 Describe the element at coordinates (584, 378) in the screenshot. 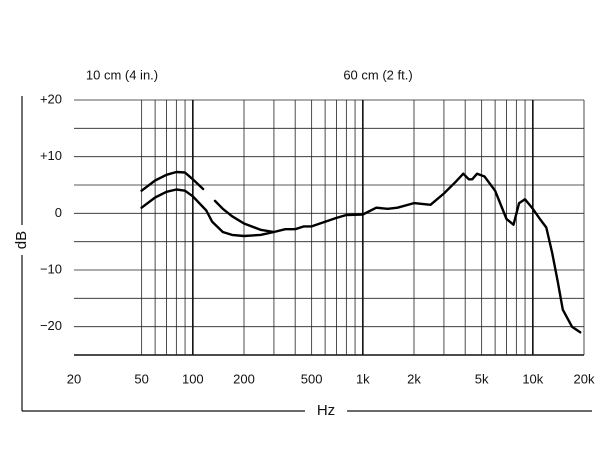

I see `x-tick-label: 20k` at that location.